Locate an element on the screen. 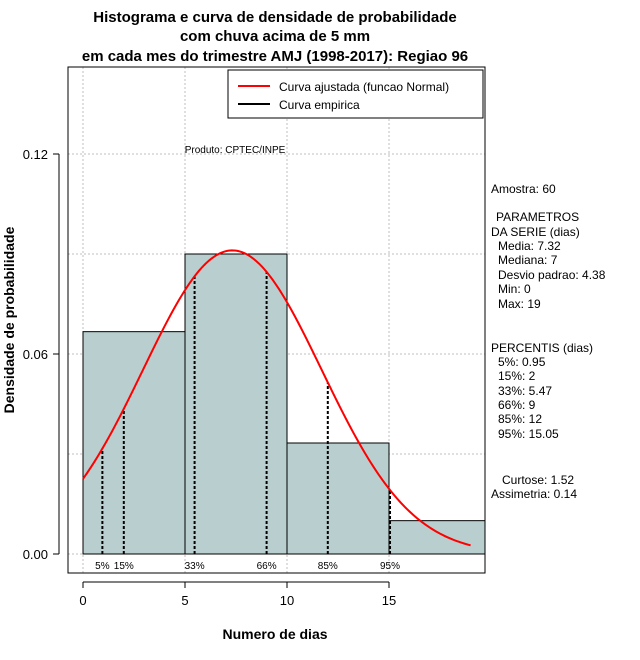  title-line-2: com chuva acima de 5 mm is located at coordinates (275, 36).